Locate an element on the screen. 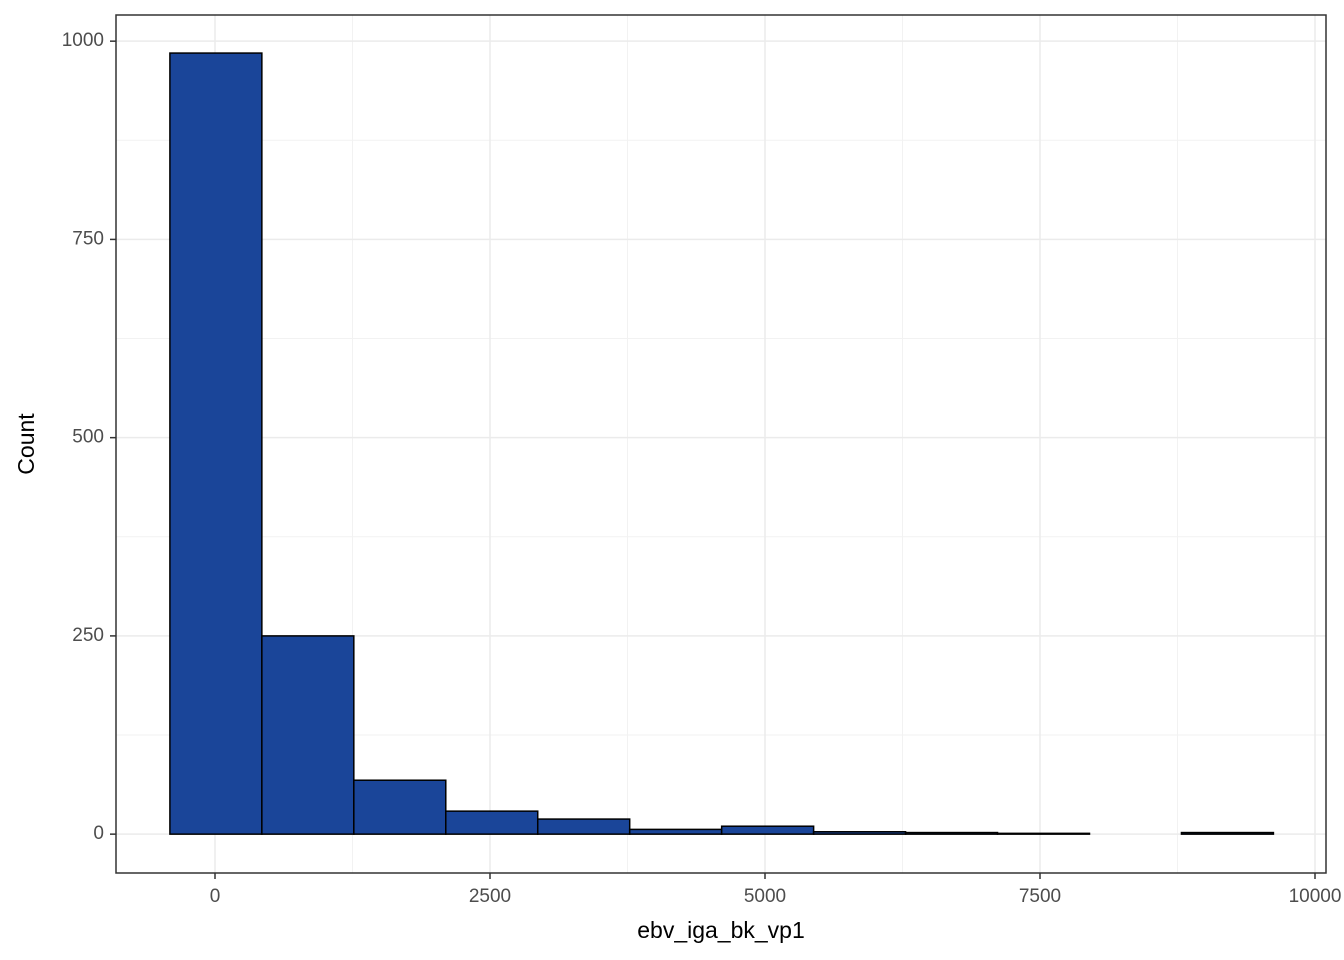  x-tick-label: 10000 is located at coordinates (1315, 896).